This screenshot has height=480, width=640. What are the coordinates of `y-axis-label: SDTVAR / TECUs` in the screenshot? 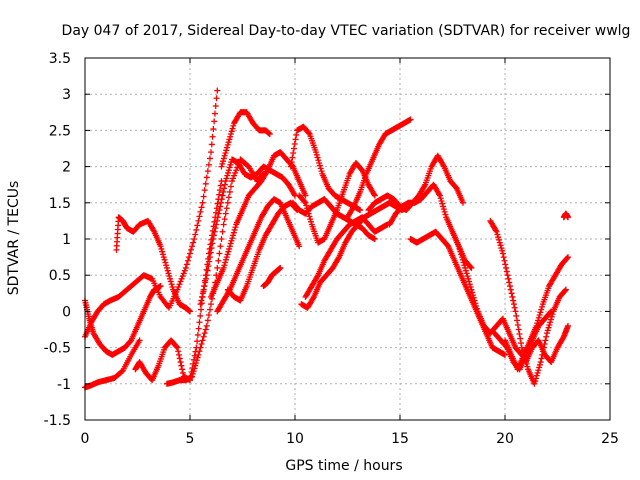 It's located at (14, 238).